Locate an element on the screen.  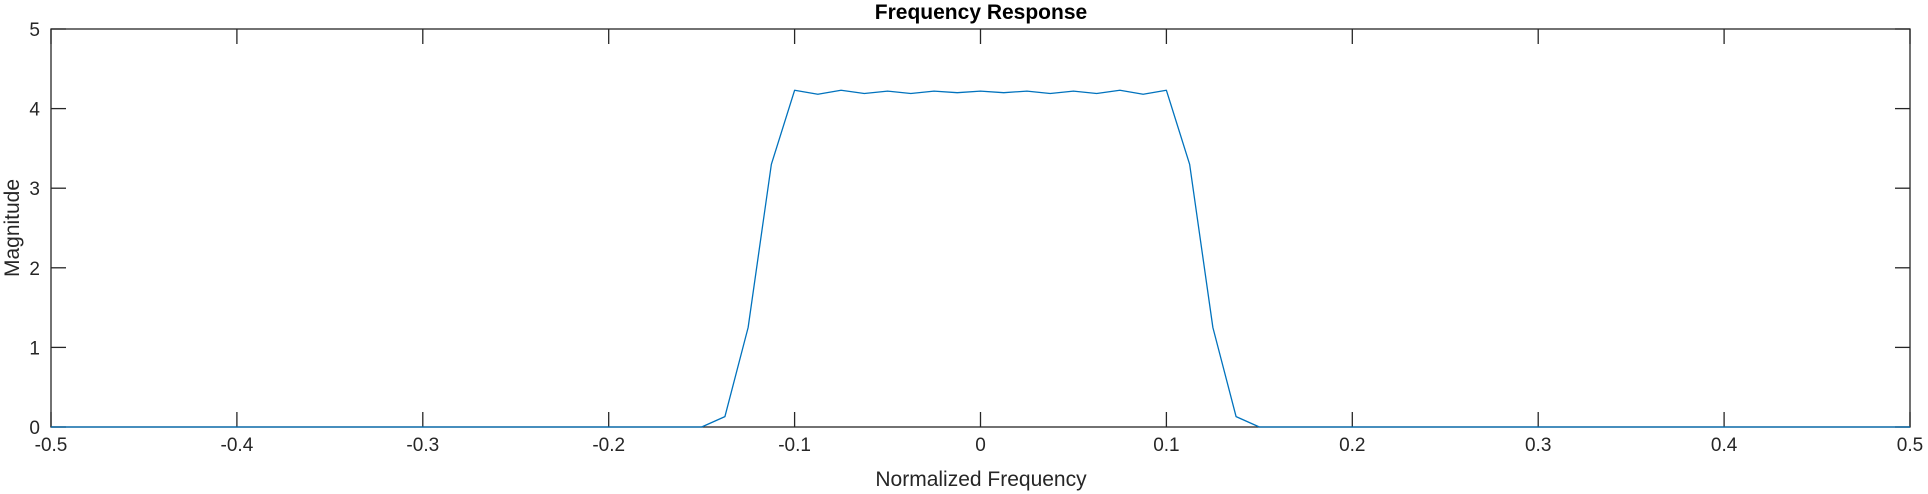
x-tick-label: 0.3 is located at coordinates (1538, 445).